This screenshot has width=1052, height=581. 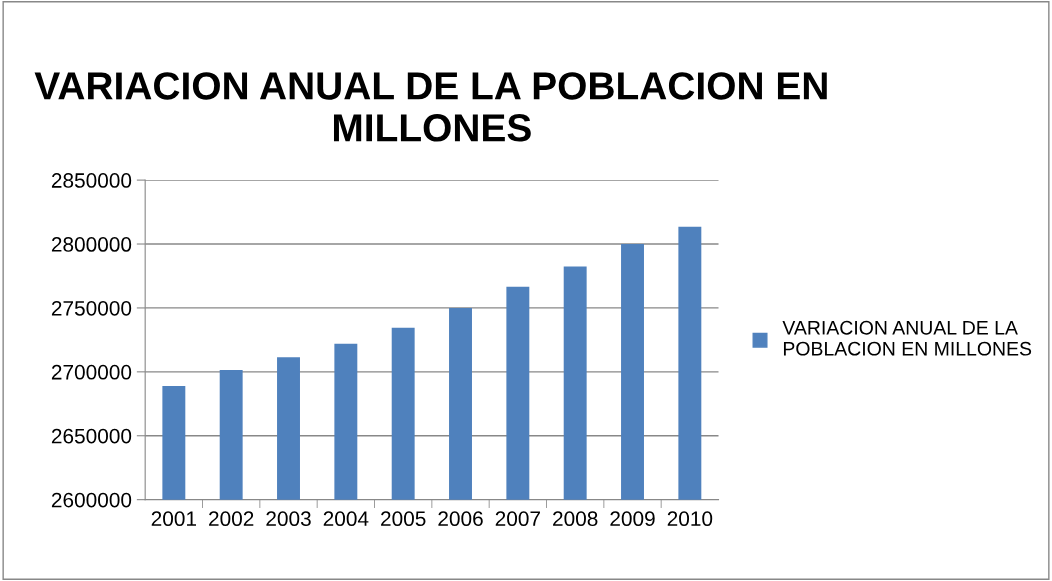 I want to click on x-tick-label: 2001, so click(x=173, y=519).